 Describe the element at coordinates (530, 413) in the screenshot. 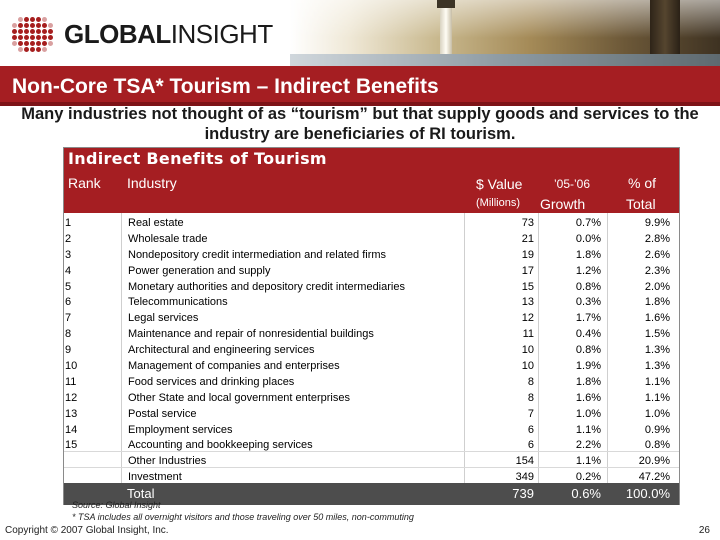

I see `value-cell: 7` at that location.